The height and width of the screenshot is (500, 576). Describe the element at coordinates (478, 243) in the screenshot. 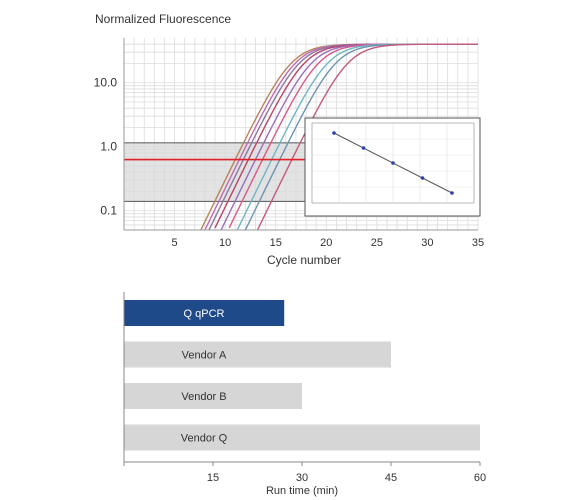

I see `x-tick-label: 35` at that location.